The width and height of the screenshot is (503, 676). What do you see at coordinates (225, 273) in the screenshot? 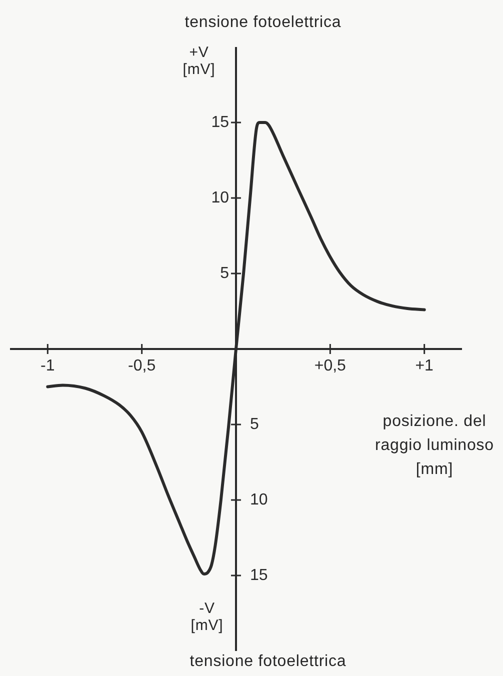
I see `y-tick-label: 5` at bounding box center [225, 273].